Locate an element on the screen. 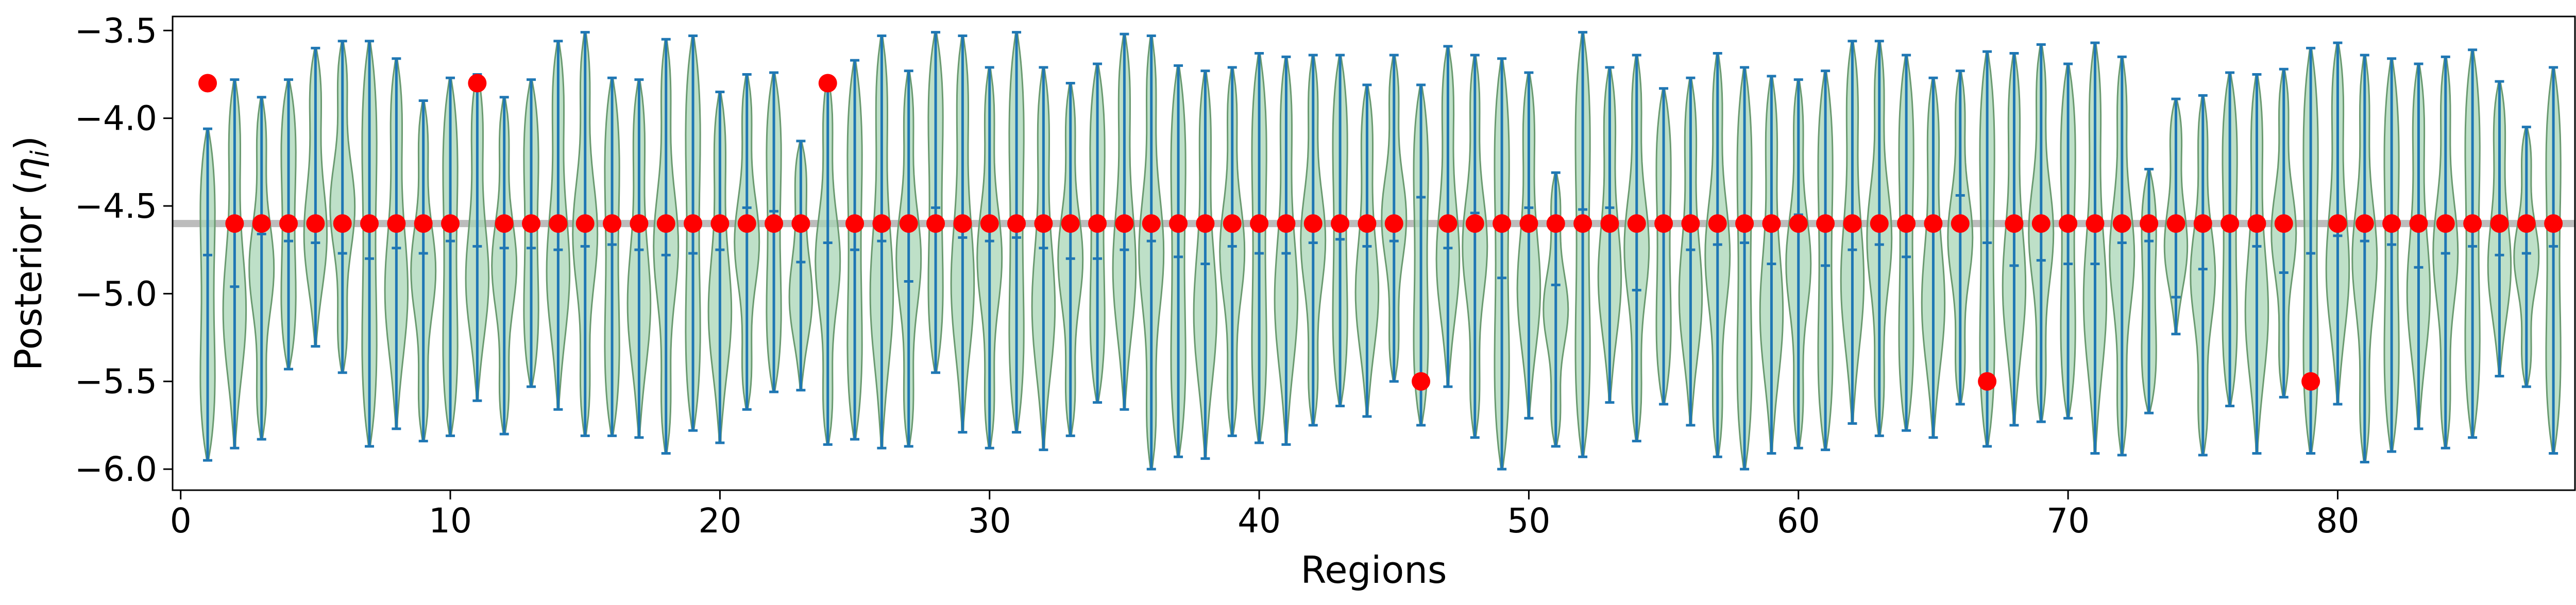 The image size is (2576, 605). x-tick-label: 20 is located at coordinates (719, 521).